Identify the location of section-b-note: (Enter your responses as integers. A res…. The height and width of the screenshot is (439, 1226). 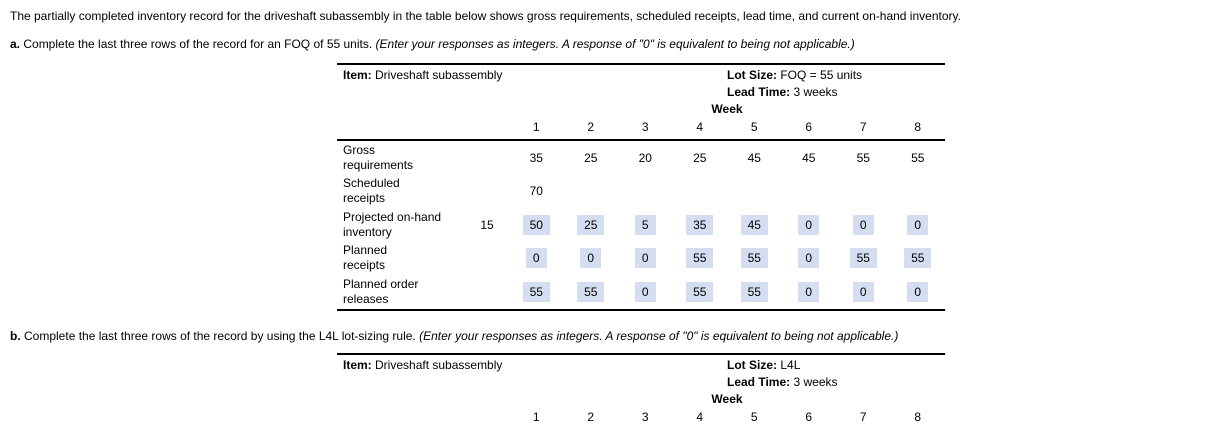
(659, 336).